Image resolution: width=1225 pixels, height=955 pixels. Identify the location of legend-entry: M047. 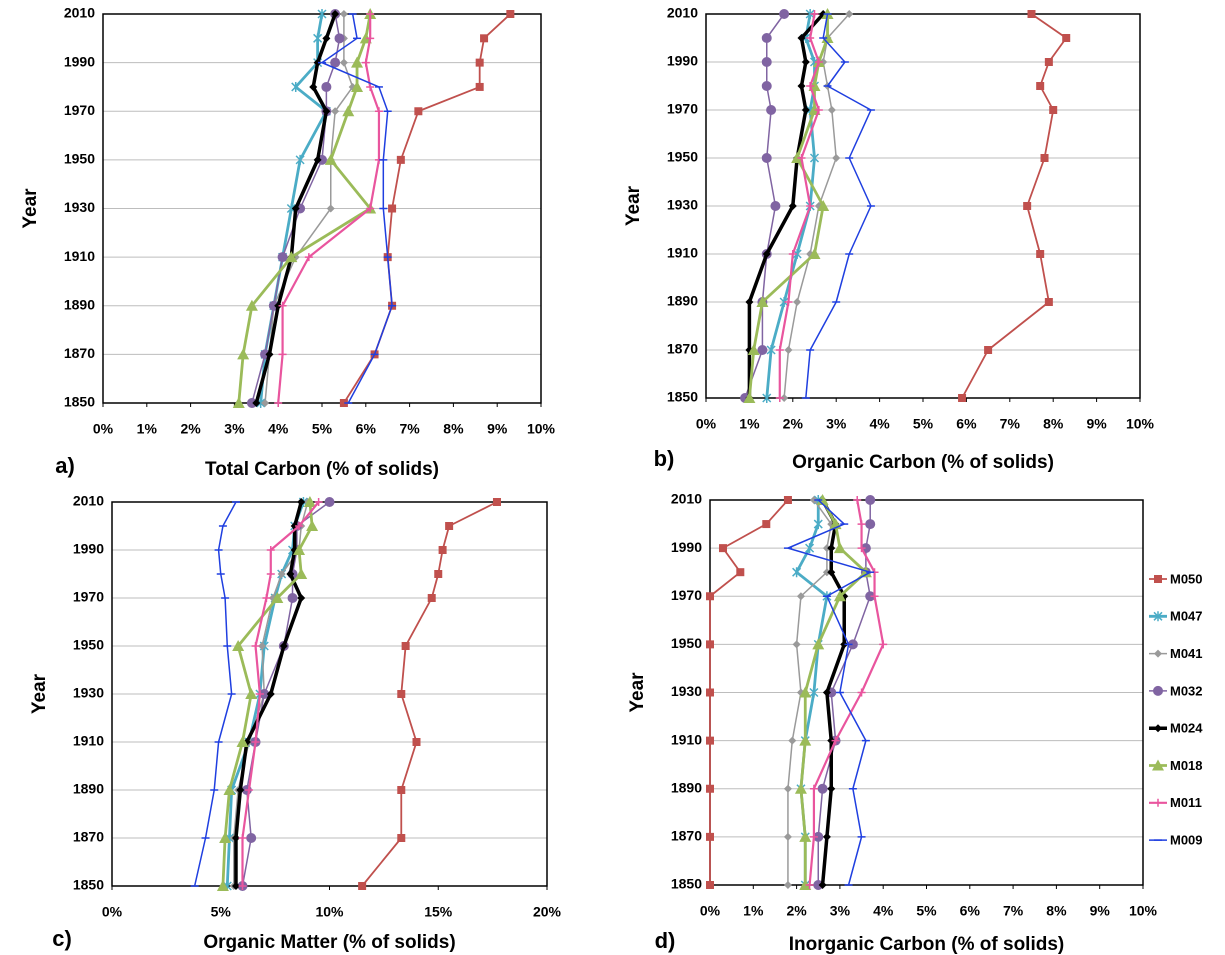
(1176, 616).